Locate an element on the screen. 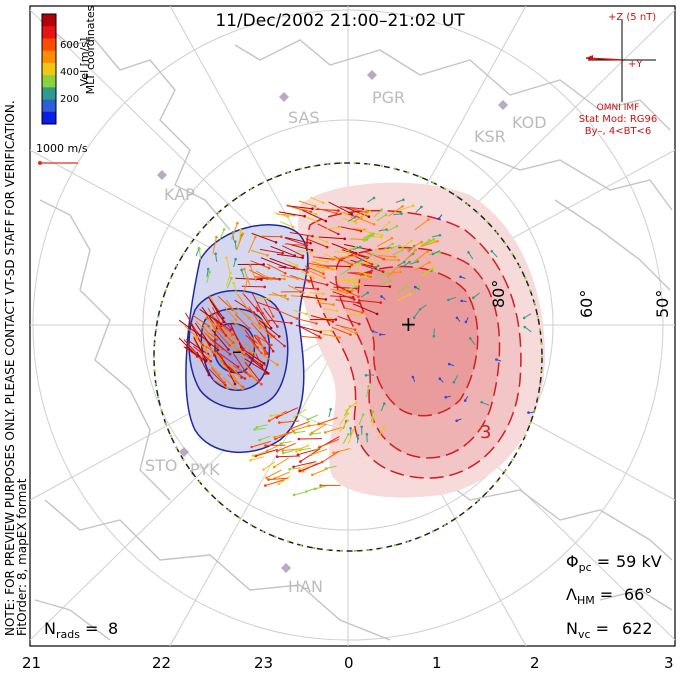 This screenshot has width=680, height=674. stat-phi-pc-value: 59 kV is located at coordinates (639, 561).